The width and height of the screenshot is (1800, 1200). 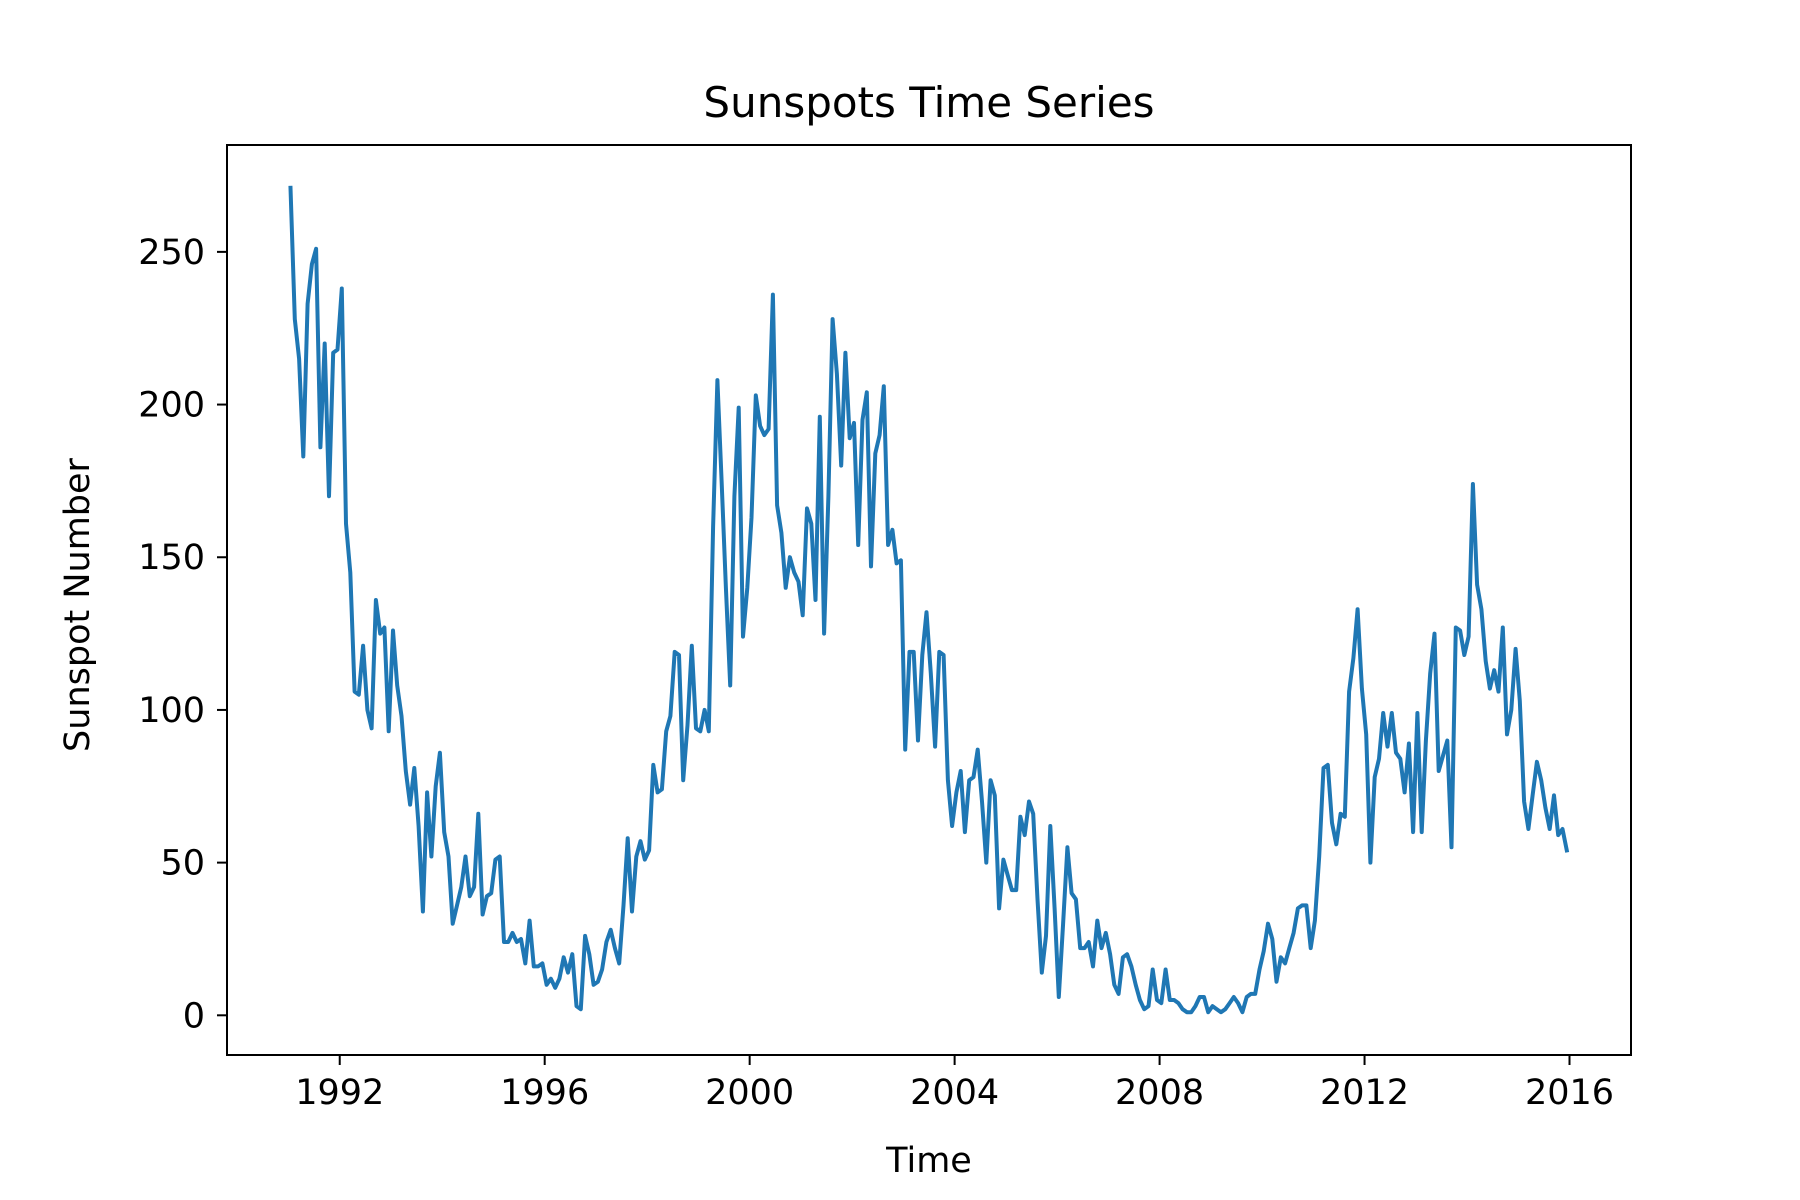 What do you see at coordinates (182, 864) in the screenshot?
I see `y-tick-label: 50` at bounding box center [182, 864].